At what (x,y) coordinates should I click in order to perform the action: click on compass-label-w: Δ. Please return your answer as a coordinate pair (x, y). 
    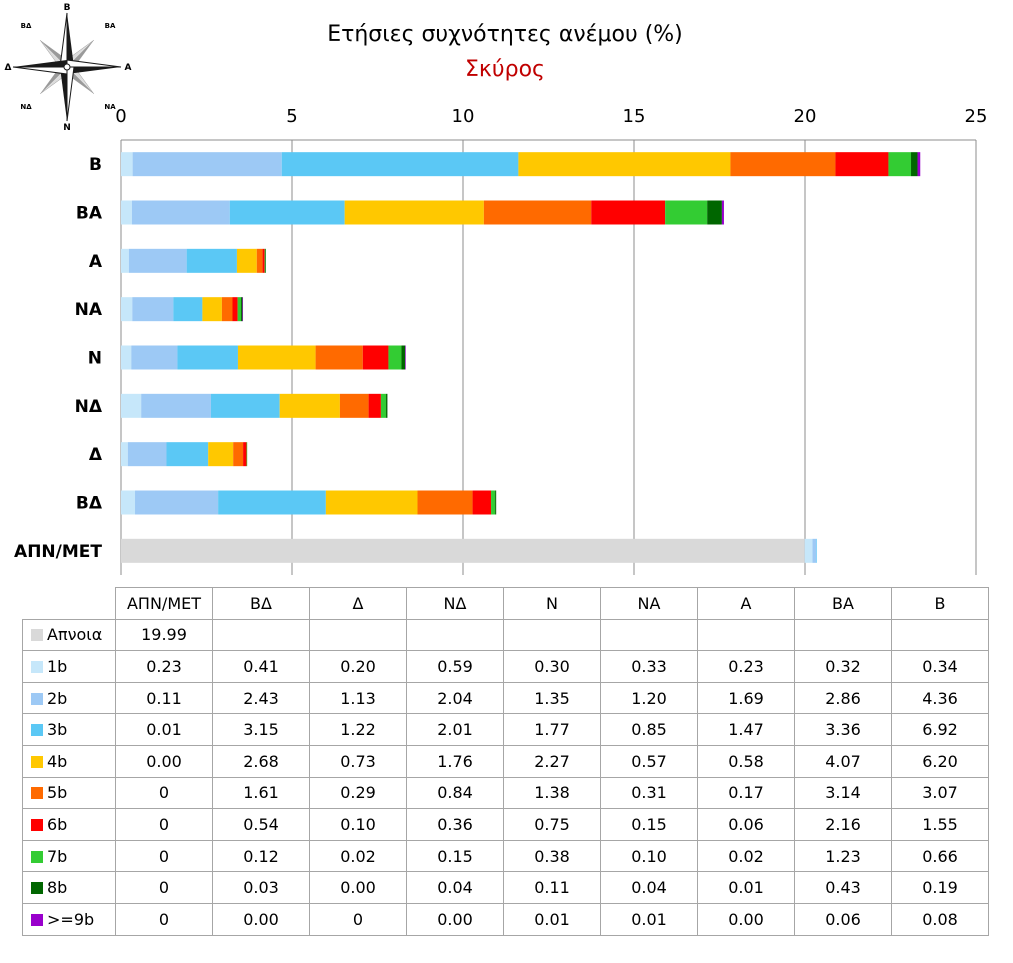
    Looking at the image, I should click on (8, 68).